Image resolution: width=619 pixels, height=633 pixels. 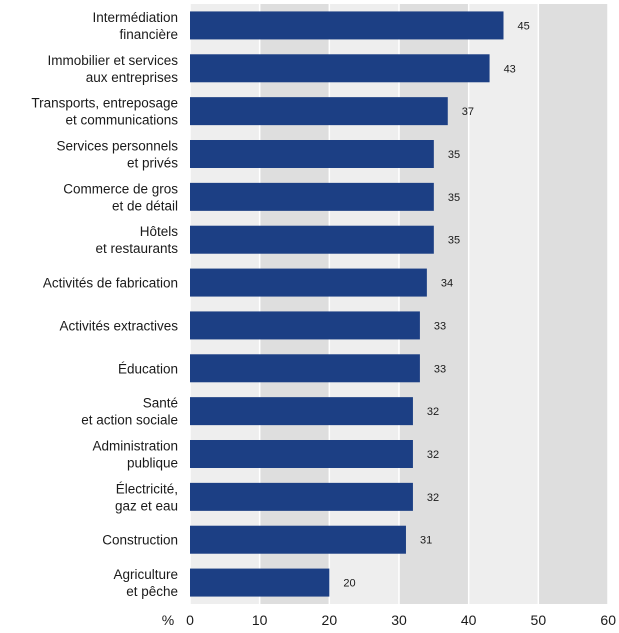 I want to click on category-label: Activités de fabrication, so click(x=110, y=283).